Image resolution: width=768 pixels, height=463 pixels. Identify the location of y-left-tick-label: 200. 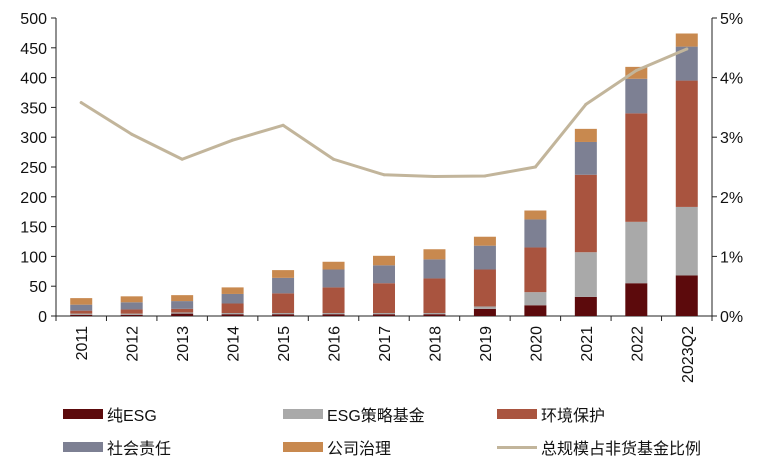
(33, 198).